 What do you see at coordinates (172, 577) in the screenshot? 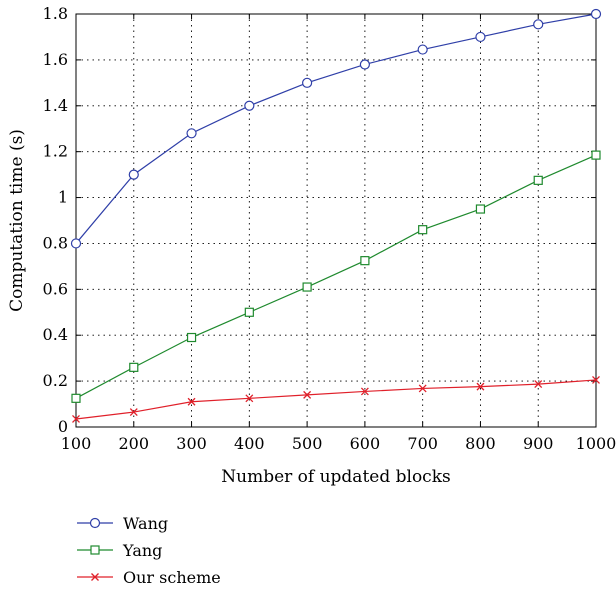
I see `legend-label: Our scheme` at bounding box center [172, 577].